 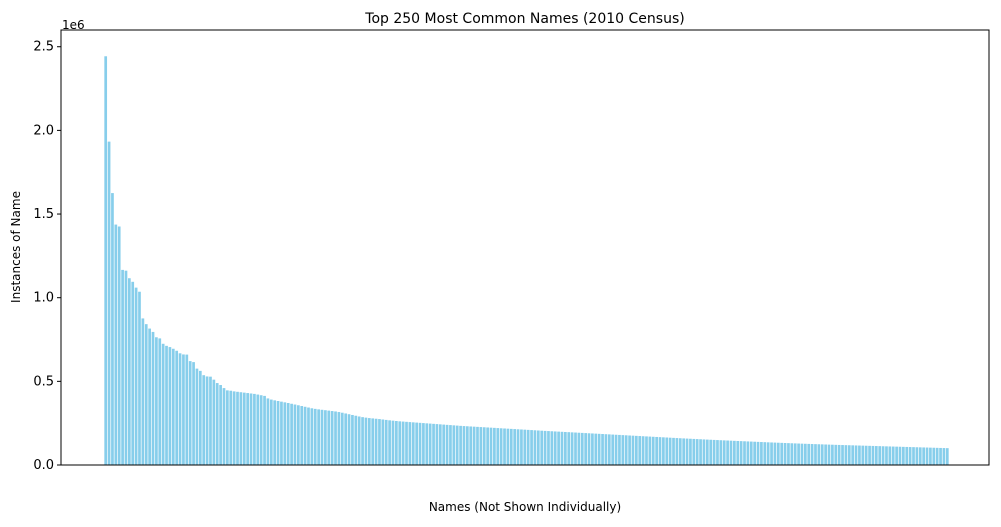 I want to click on y-tick-label: 1.5, so click(x=43, y=214).